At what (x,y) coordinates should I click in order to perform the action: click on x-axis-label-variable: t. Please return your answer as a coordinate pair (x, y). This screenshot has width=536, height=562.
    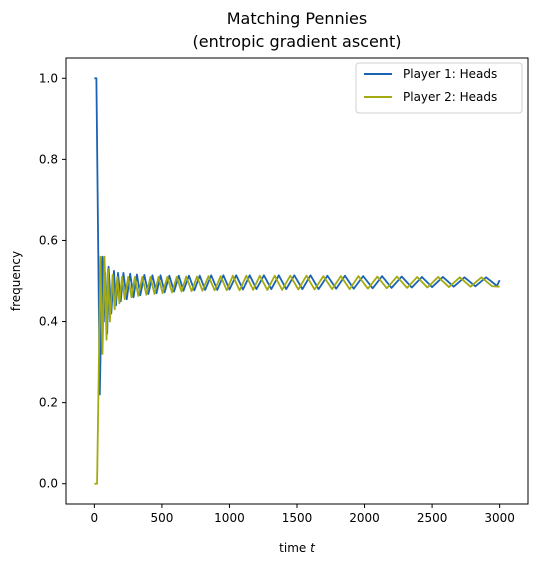
    Looking at the image, I should click on (313, 548).